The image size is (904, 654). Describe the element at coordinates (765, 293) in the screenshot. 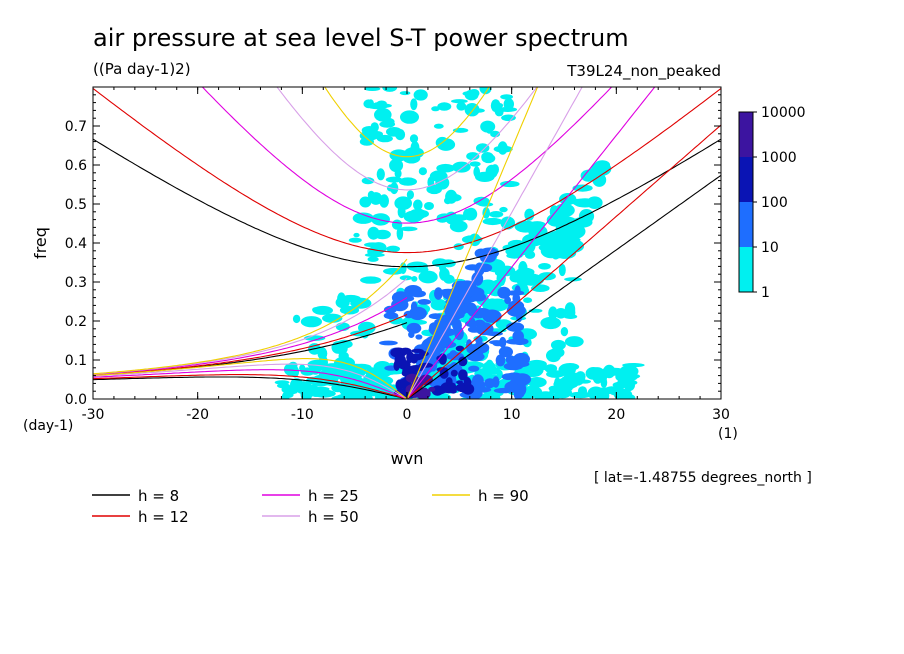

I see `colorbar-label: 1` at that location.